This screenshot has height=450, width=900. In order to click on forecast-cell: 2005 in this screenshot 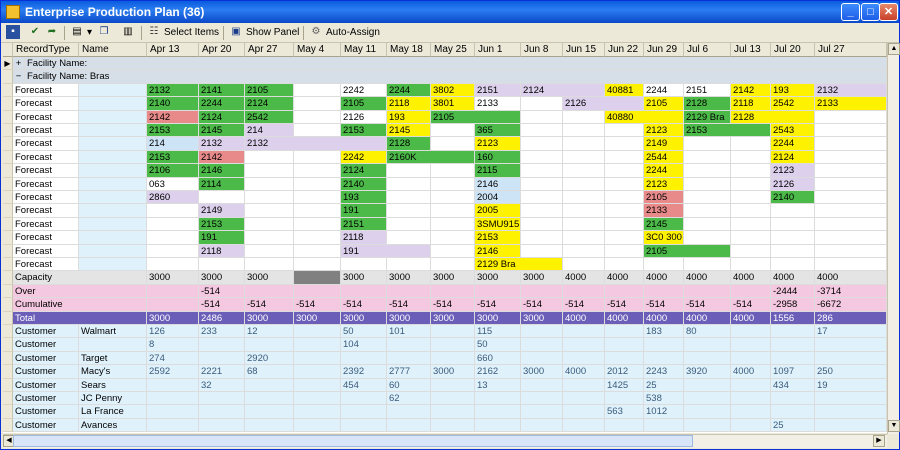, I will do `click(498, 211)`.